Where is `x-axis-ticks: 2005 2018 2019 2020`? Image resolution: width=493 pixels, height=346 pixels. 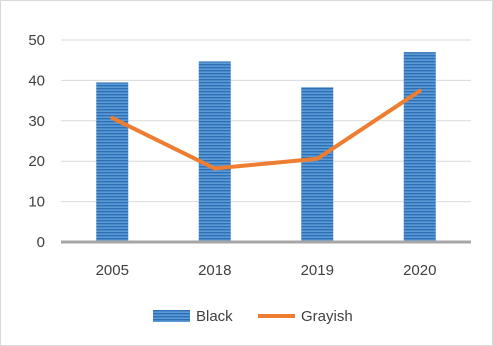 x-axis-ticks: 2005 2018 2019 2020 is located at coordinates (266, 270).